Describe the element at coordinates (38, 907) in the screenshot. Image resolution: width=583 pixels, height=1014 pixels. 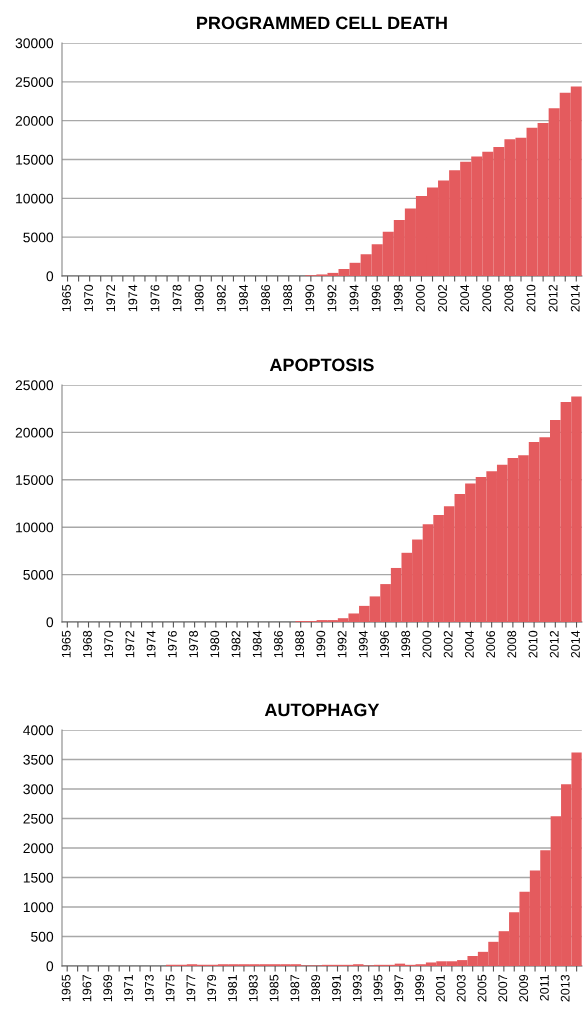
I see `y-tick-label: 1000` at that location.